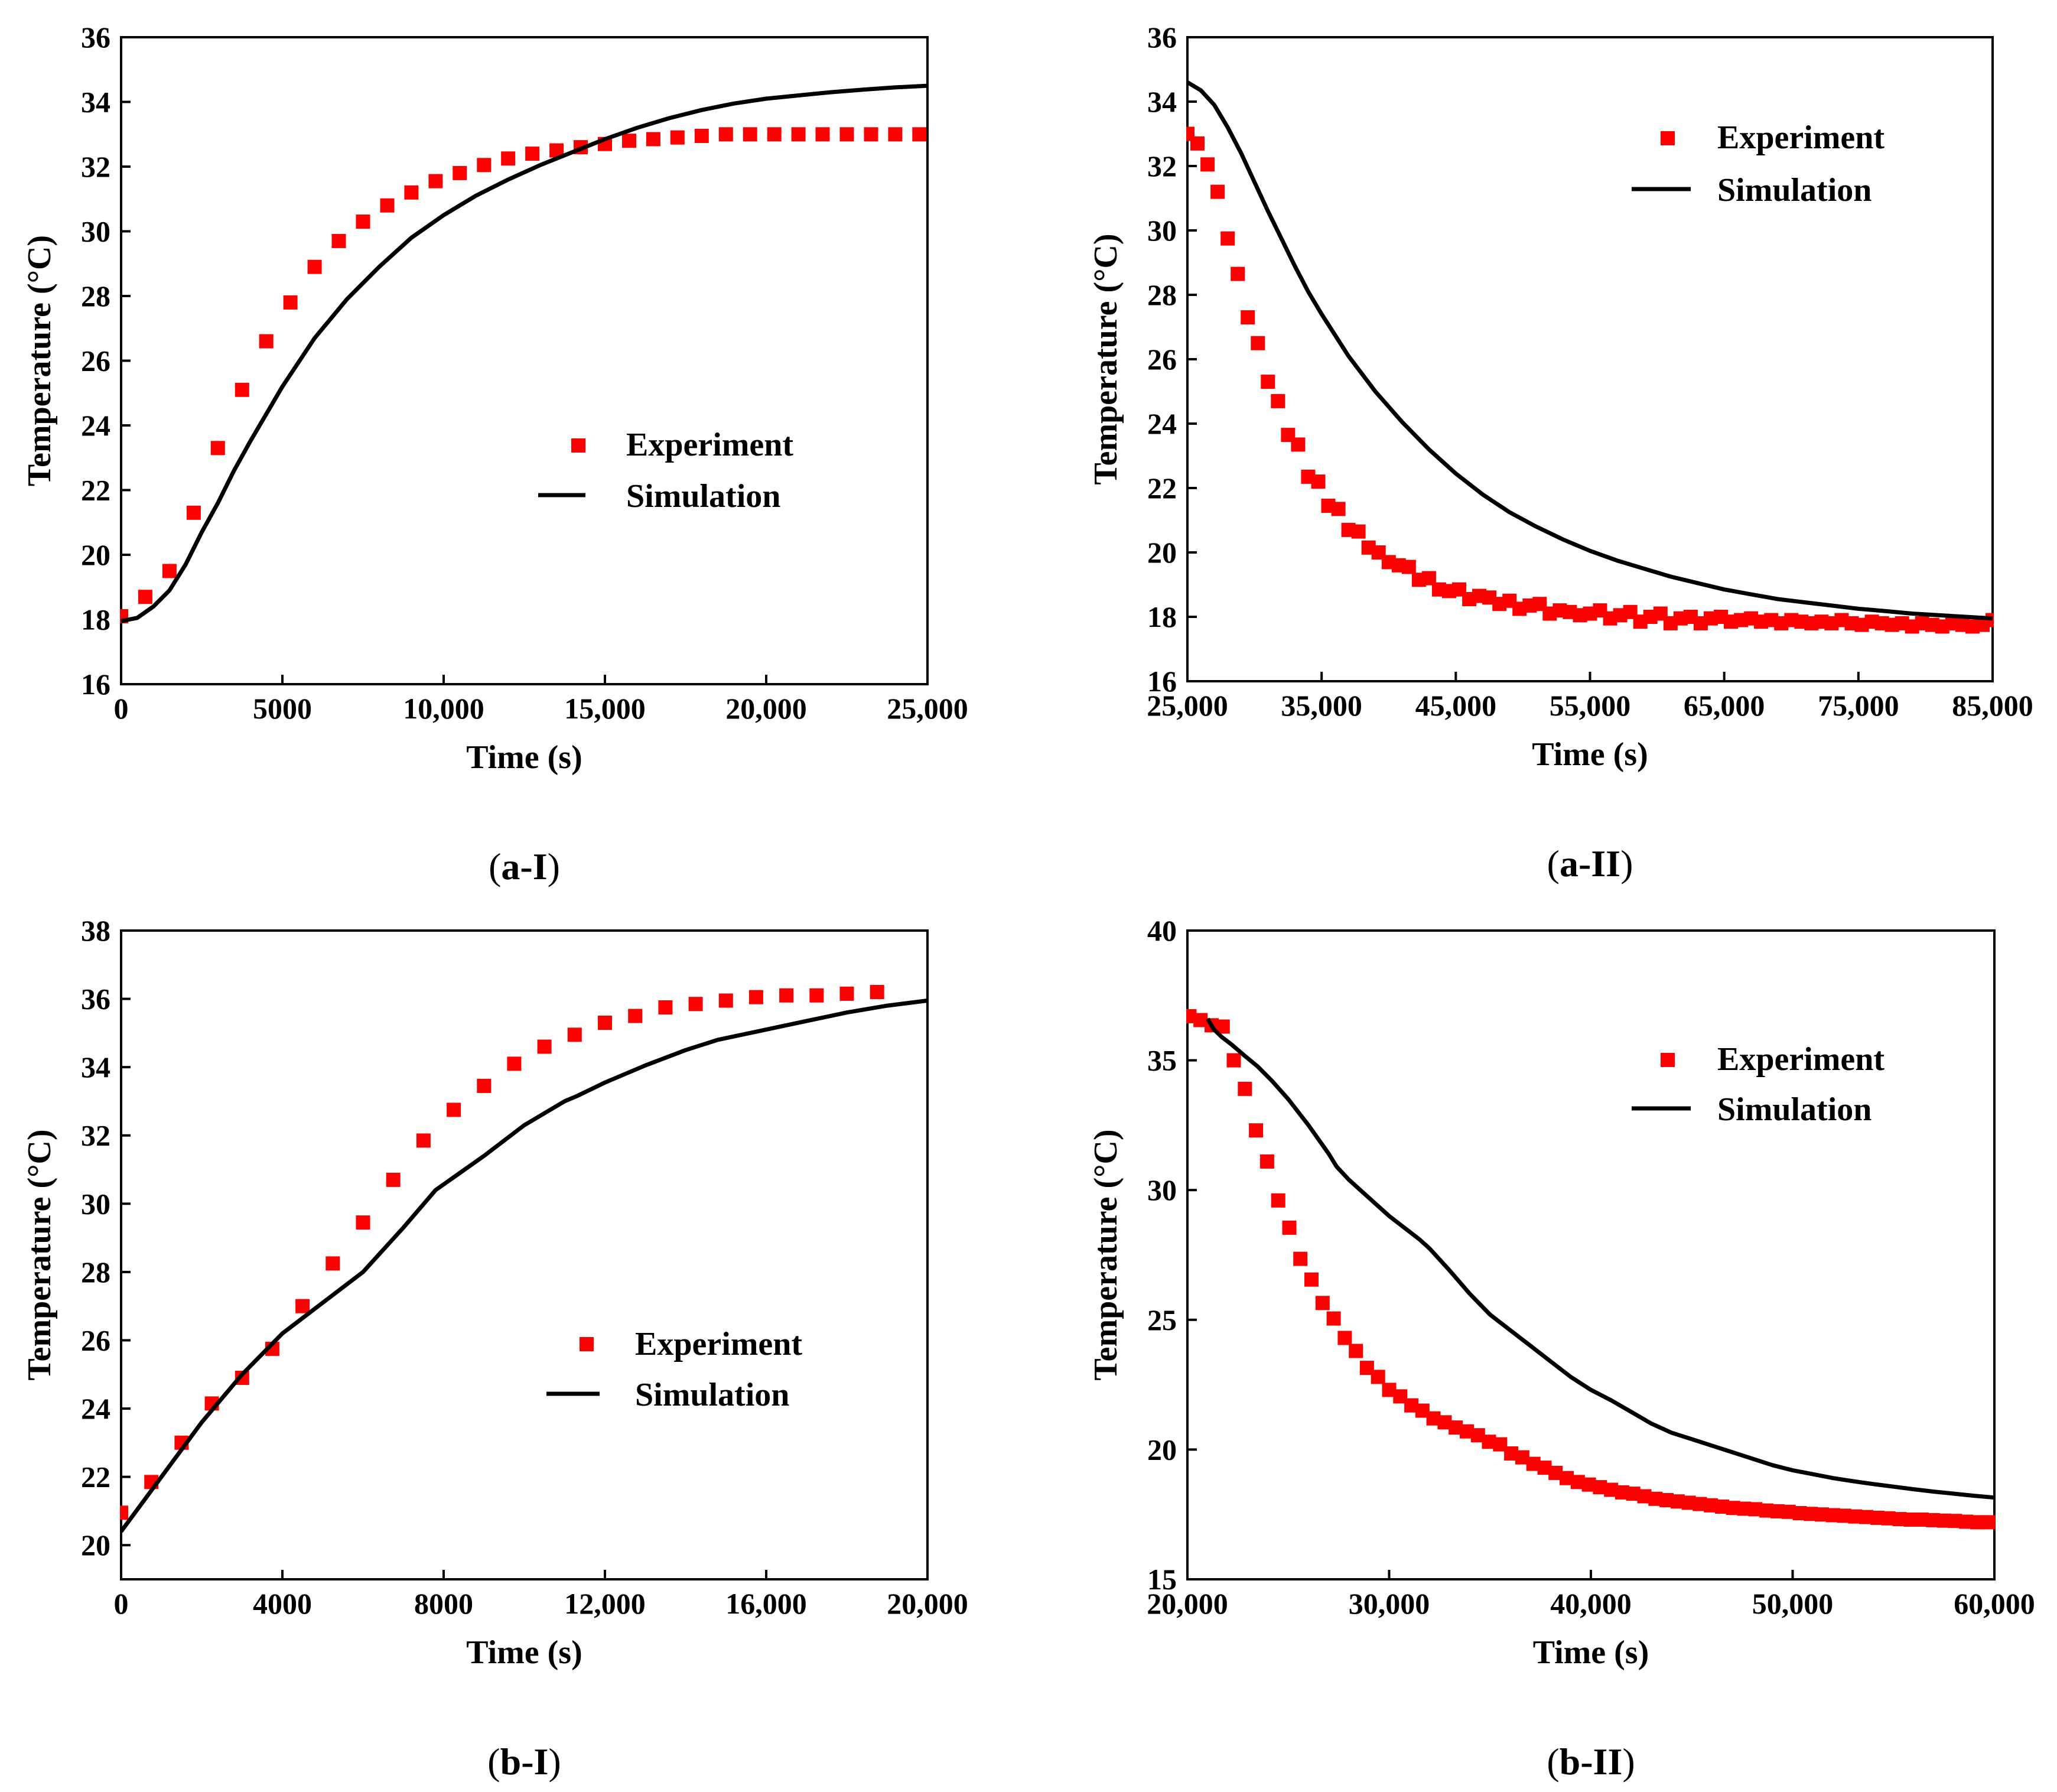 The image size is (2057, 1792). Describe the element at coordinates (282, 708) in the screenshot. I see `x-tick-label: 5000` at that location.